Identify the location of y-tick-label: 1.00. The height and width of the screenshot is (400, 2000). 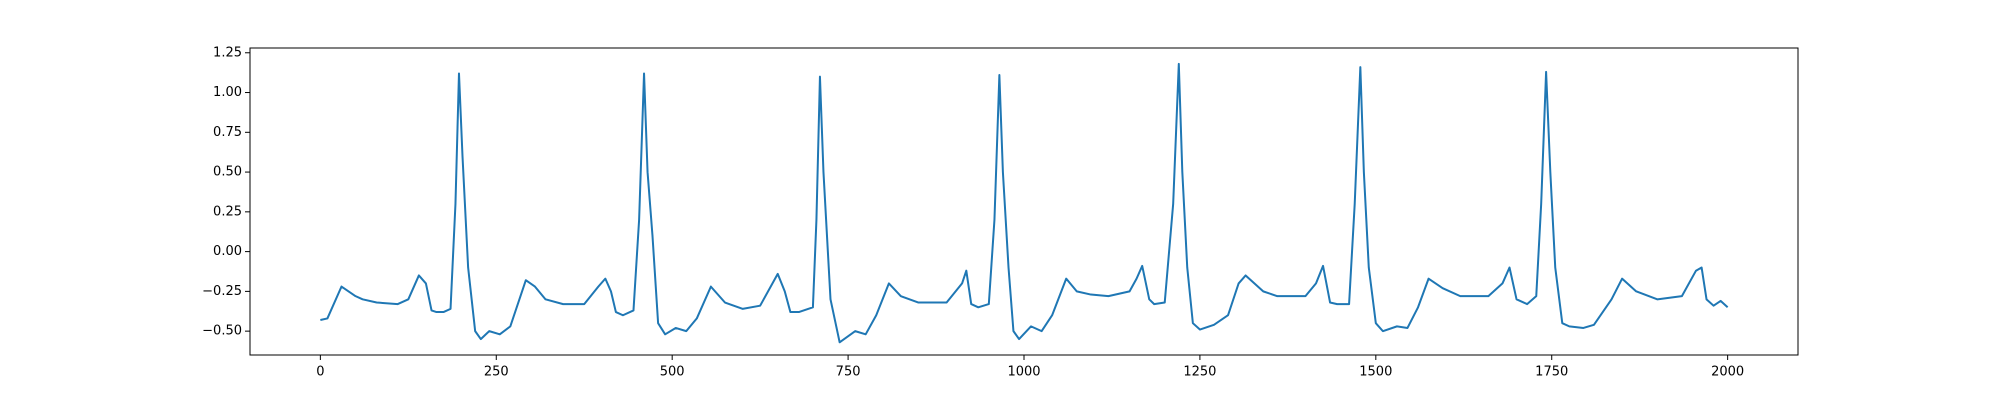
(227, 92).